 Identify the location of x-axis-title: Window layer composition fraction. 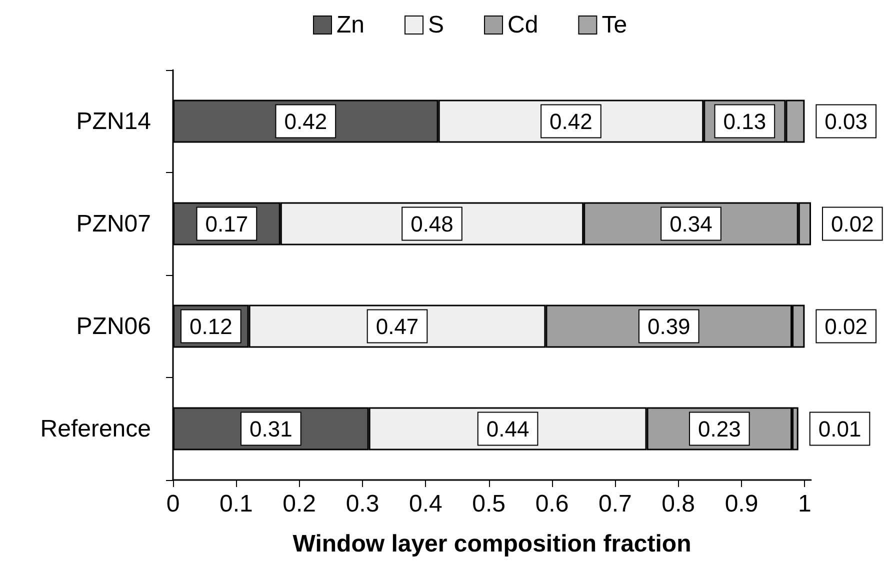
(492, 544).